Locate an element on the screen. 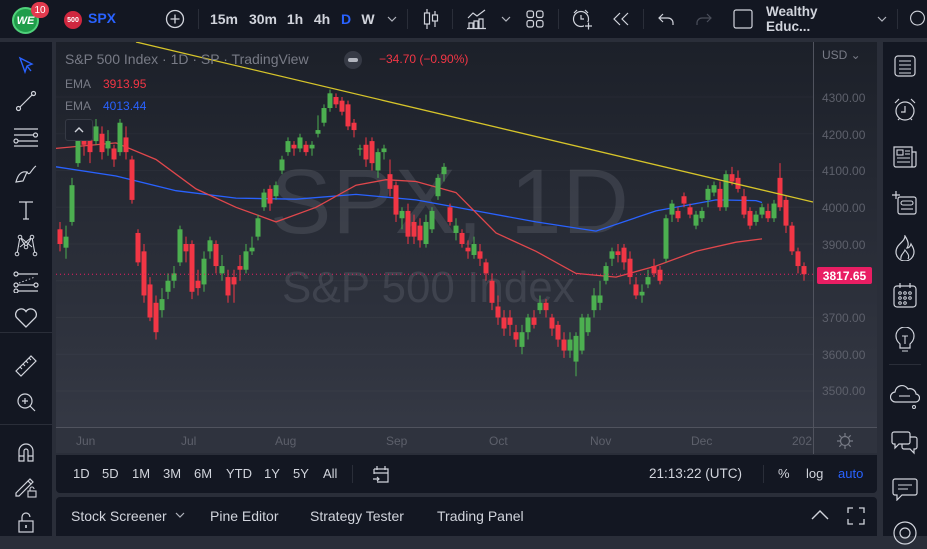  ideas-button is located at coordinates (905, 340).